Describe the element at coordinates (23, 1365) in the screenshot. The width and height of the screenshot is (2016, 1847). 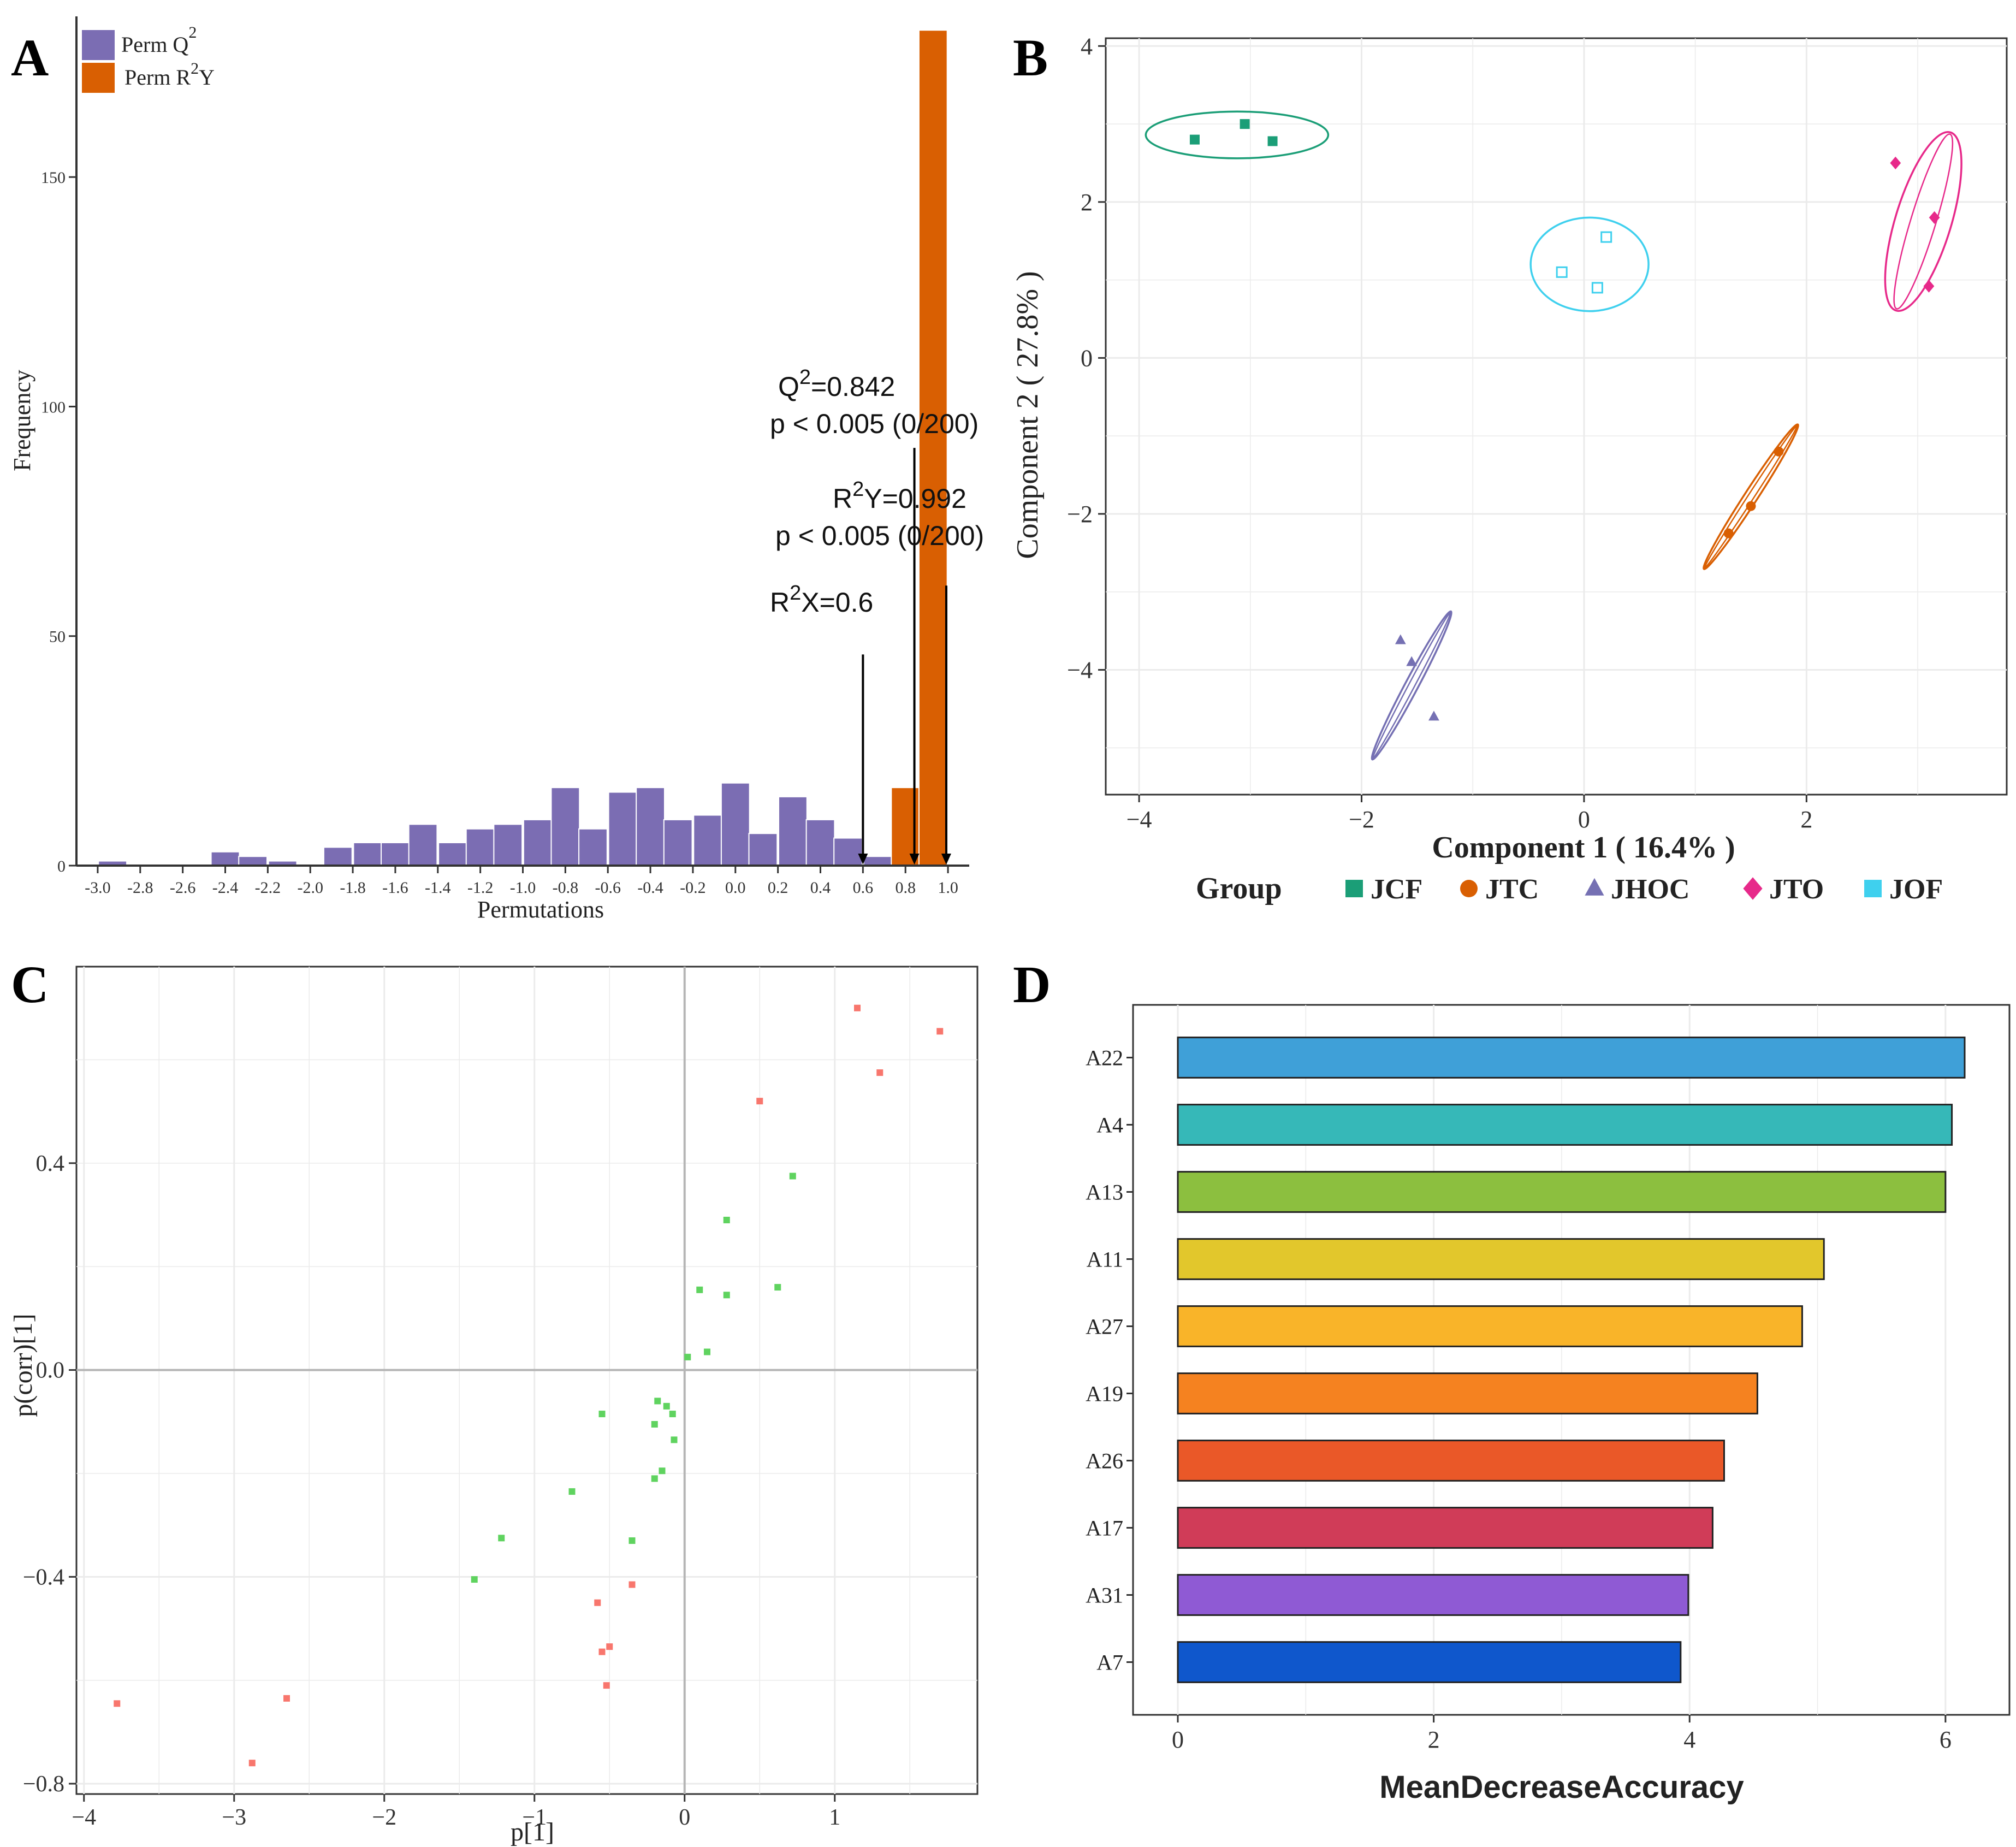
I see `panel-c-y-axis-title: p(corr)[1]` at that location.